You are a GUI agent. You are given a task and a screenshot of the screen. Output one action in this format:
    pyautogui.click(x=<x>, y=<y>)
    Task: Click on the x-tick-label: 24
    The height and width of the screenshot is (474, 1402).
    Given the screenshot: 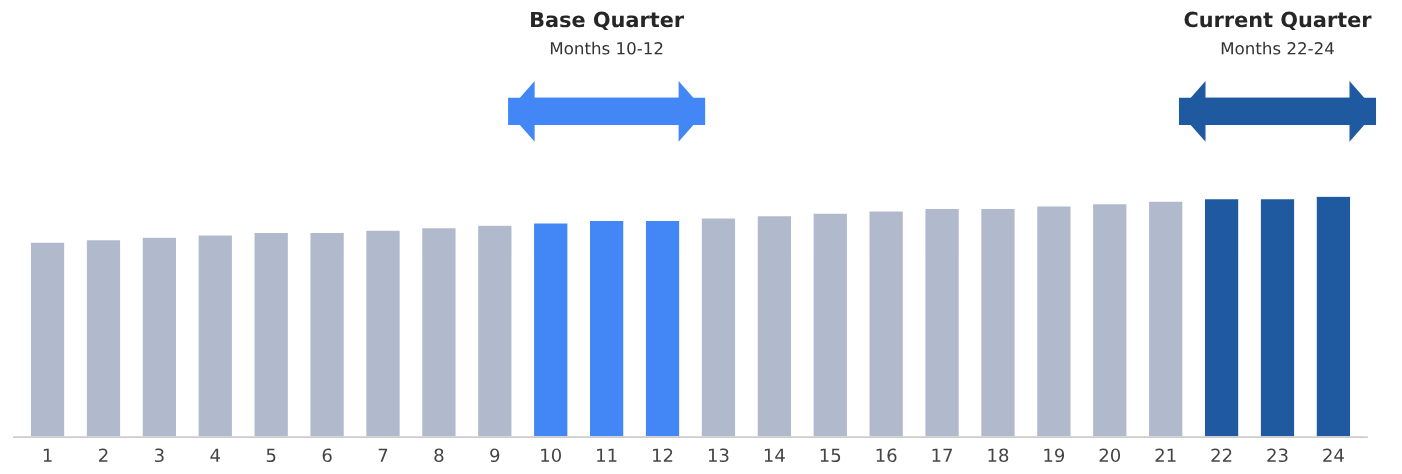 What is the action you would take?
    pyautogui.click(x=1333, y=455)
    